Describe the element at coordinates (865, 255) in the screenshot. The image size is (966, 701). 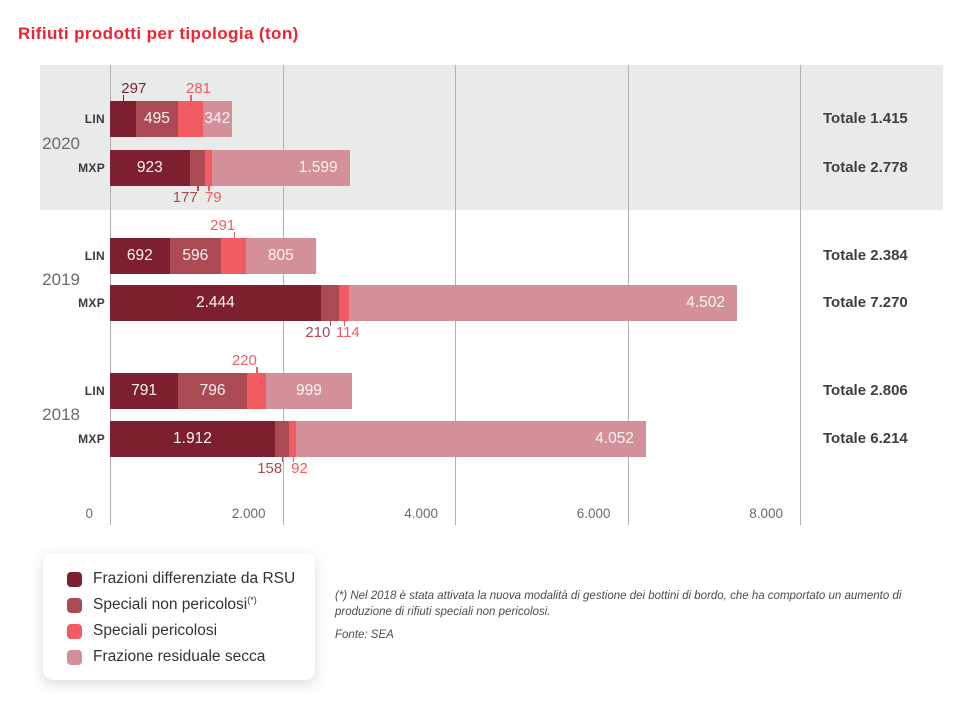
I see `total-label-2019-lin: Totale 2.384` at that location.